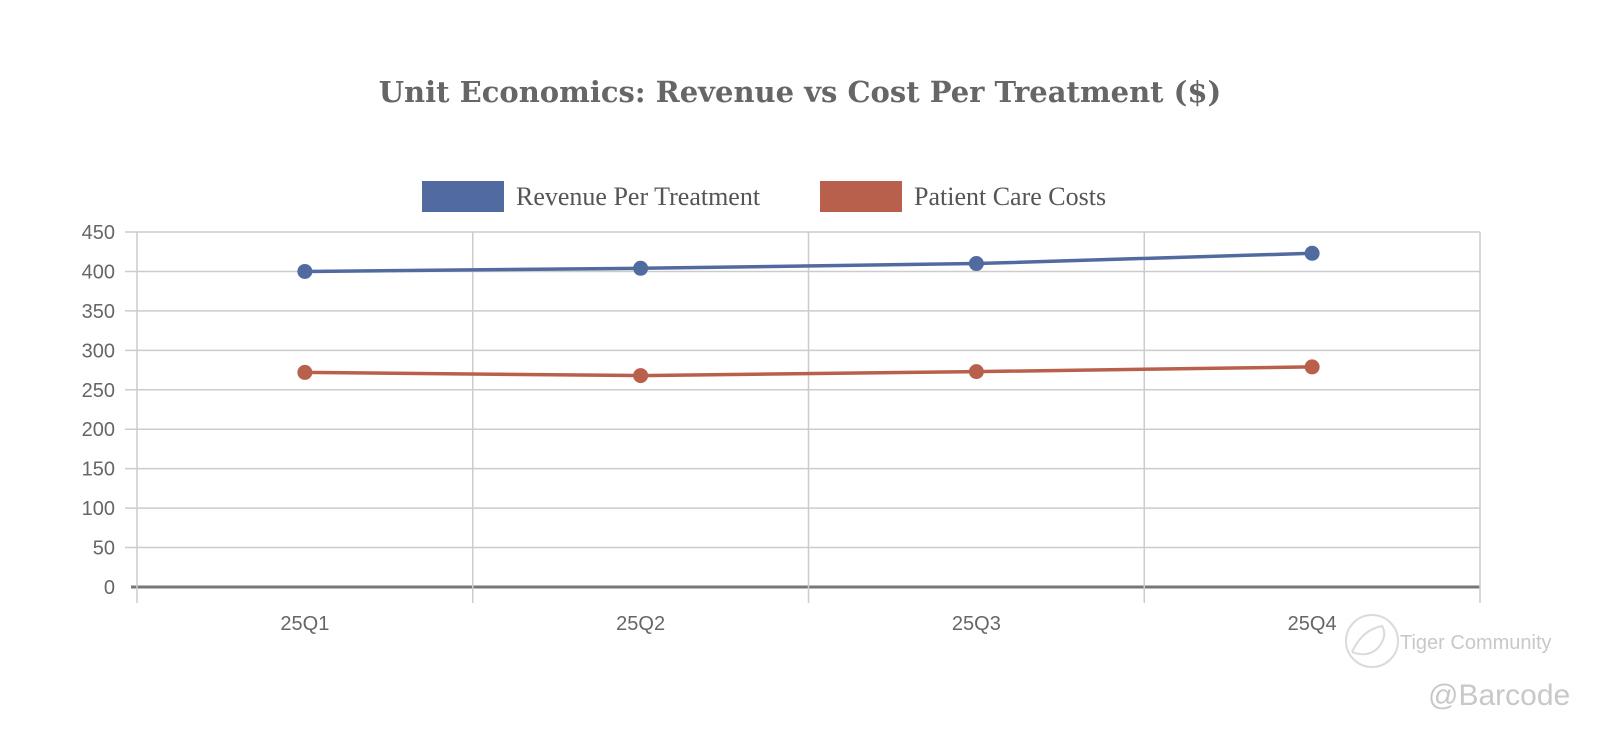 This screenshot has width=1601, height=730. Describe the element at coordinates (976, 624) in the screenshot. I see `x-tick-label: 25Q3` at that location.